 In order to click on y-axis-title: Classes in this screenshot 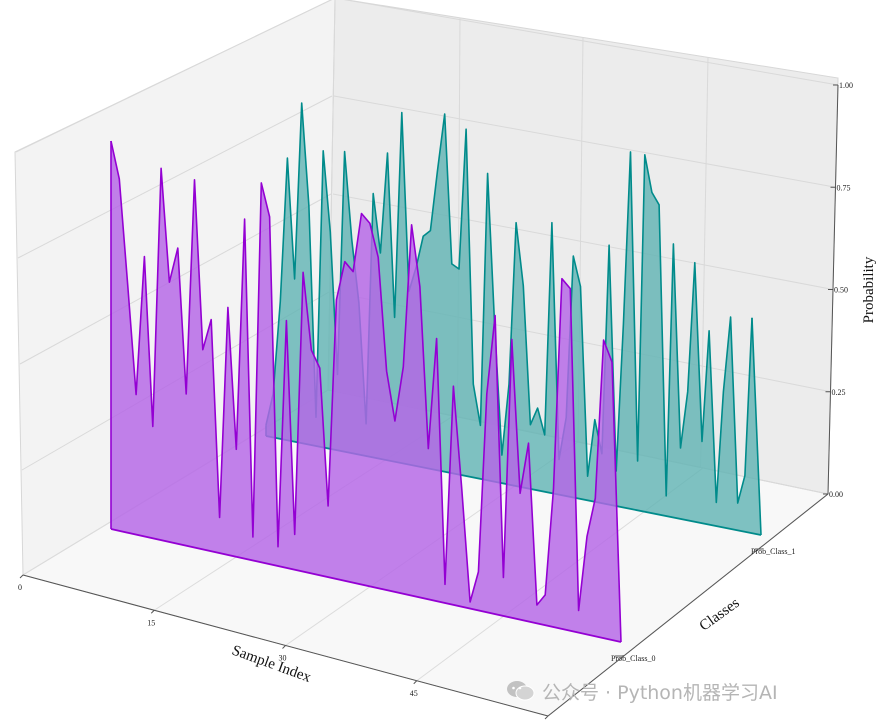, I will do `click(720, 614)`.